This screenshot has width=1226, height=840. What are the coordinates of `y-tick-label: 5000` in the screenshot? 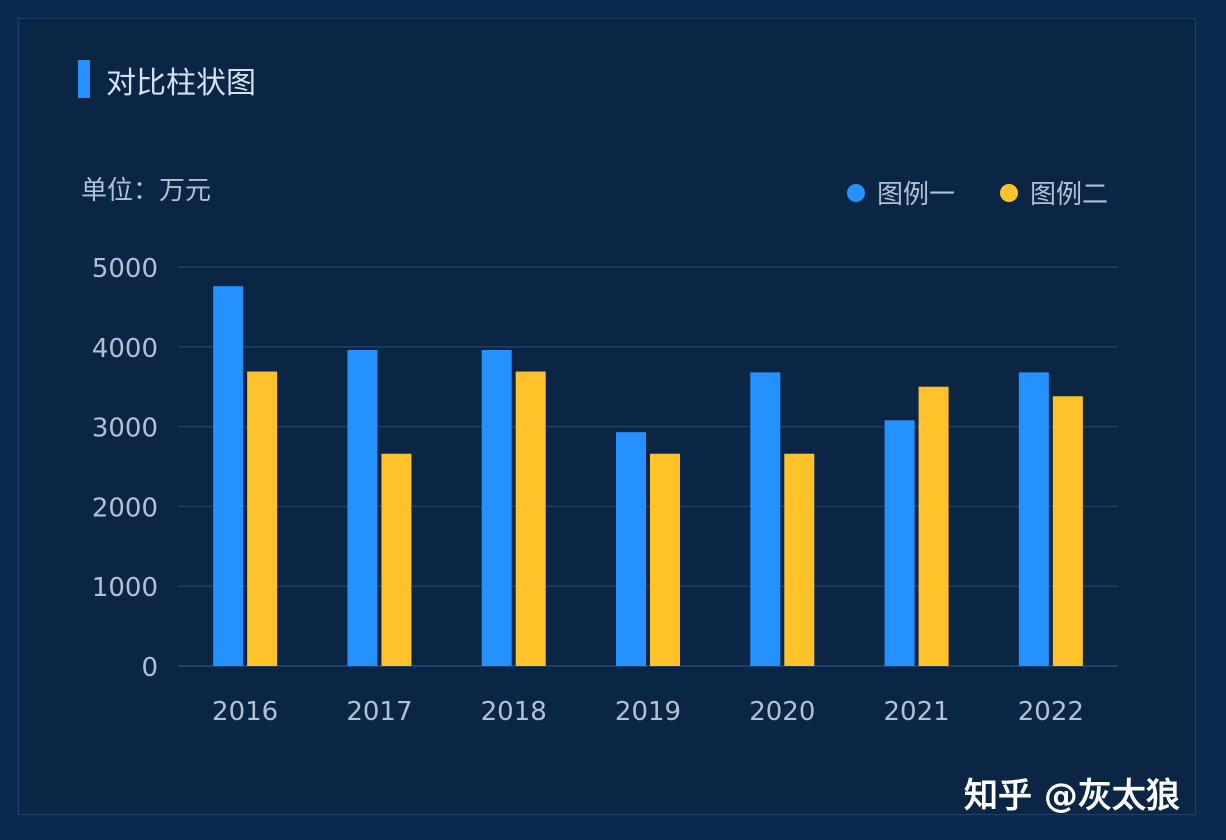 It's located at (125, 269).